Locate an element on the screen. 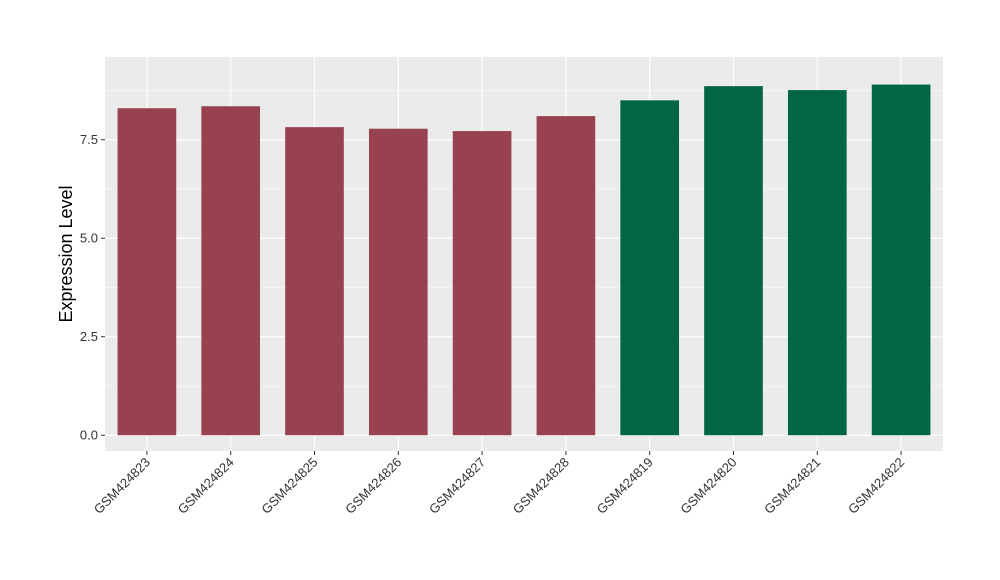 This screenshot has height=580, width=1000. y-tick-label: 7.5 is located at coordinates (89, 139).